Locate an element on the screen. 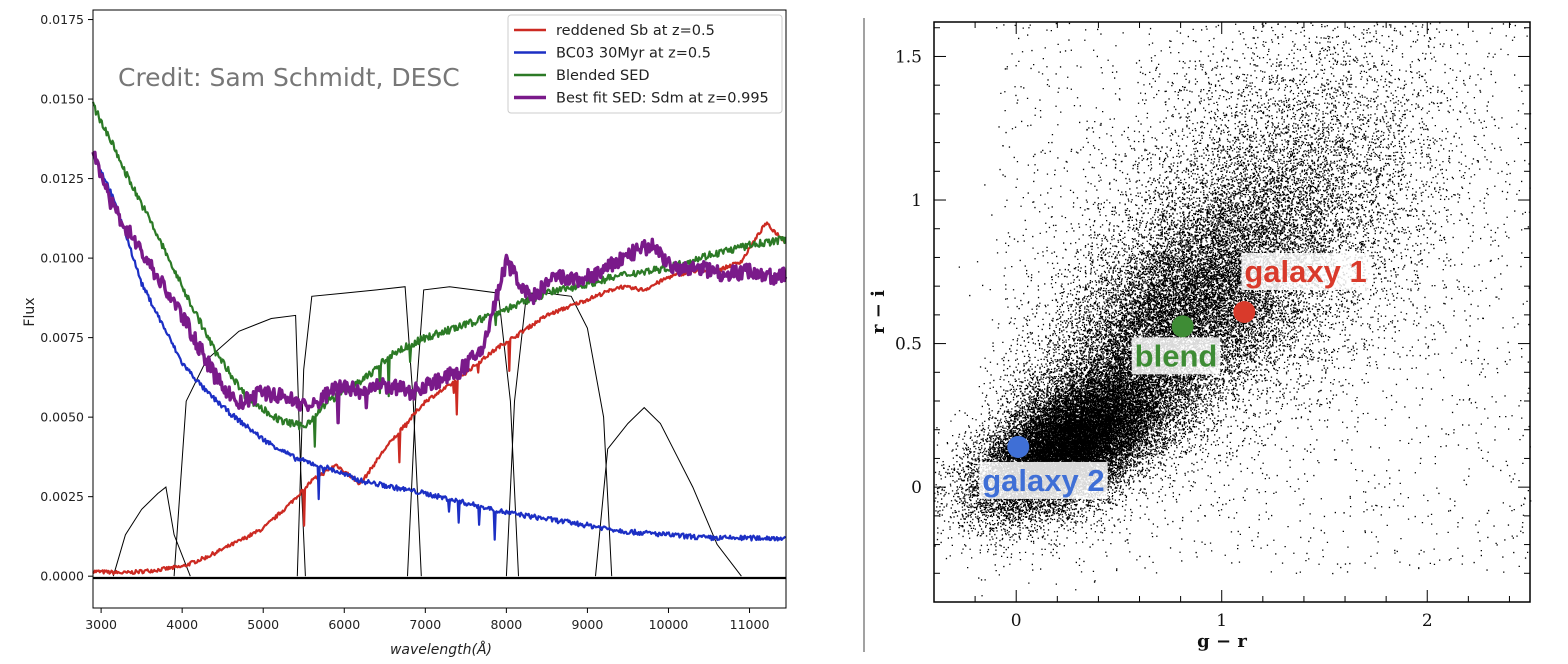 The image size is (1568, 664). sed-x-tick-label: 11000 is located at coordinates (750, 624).